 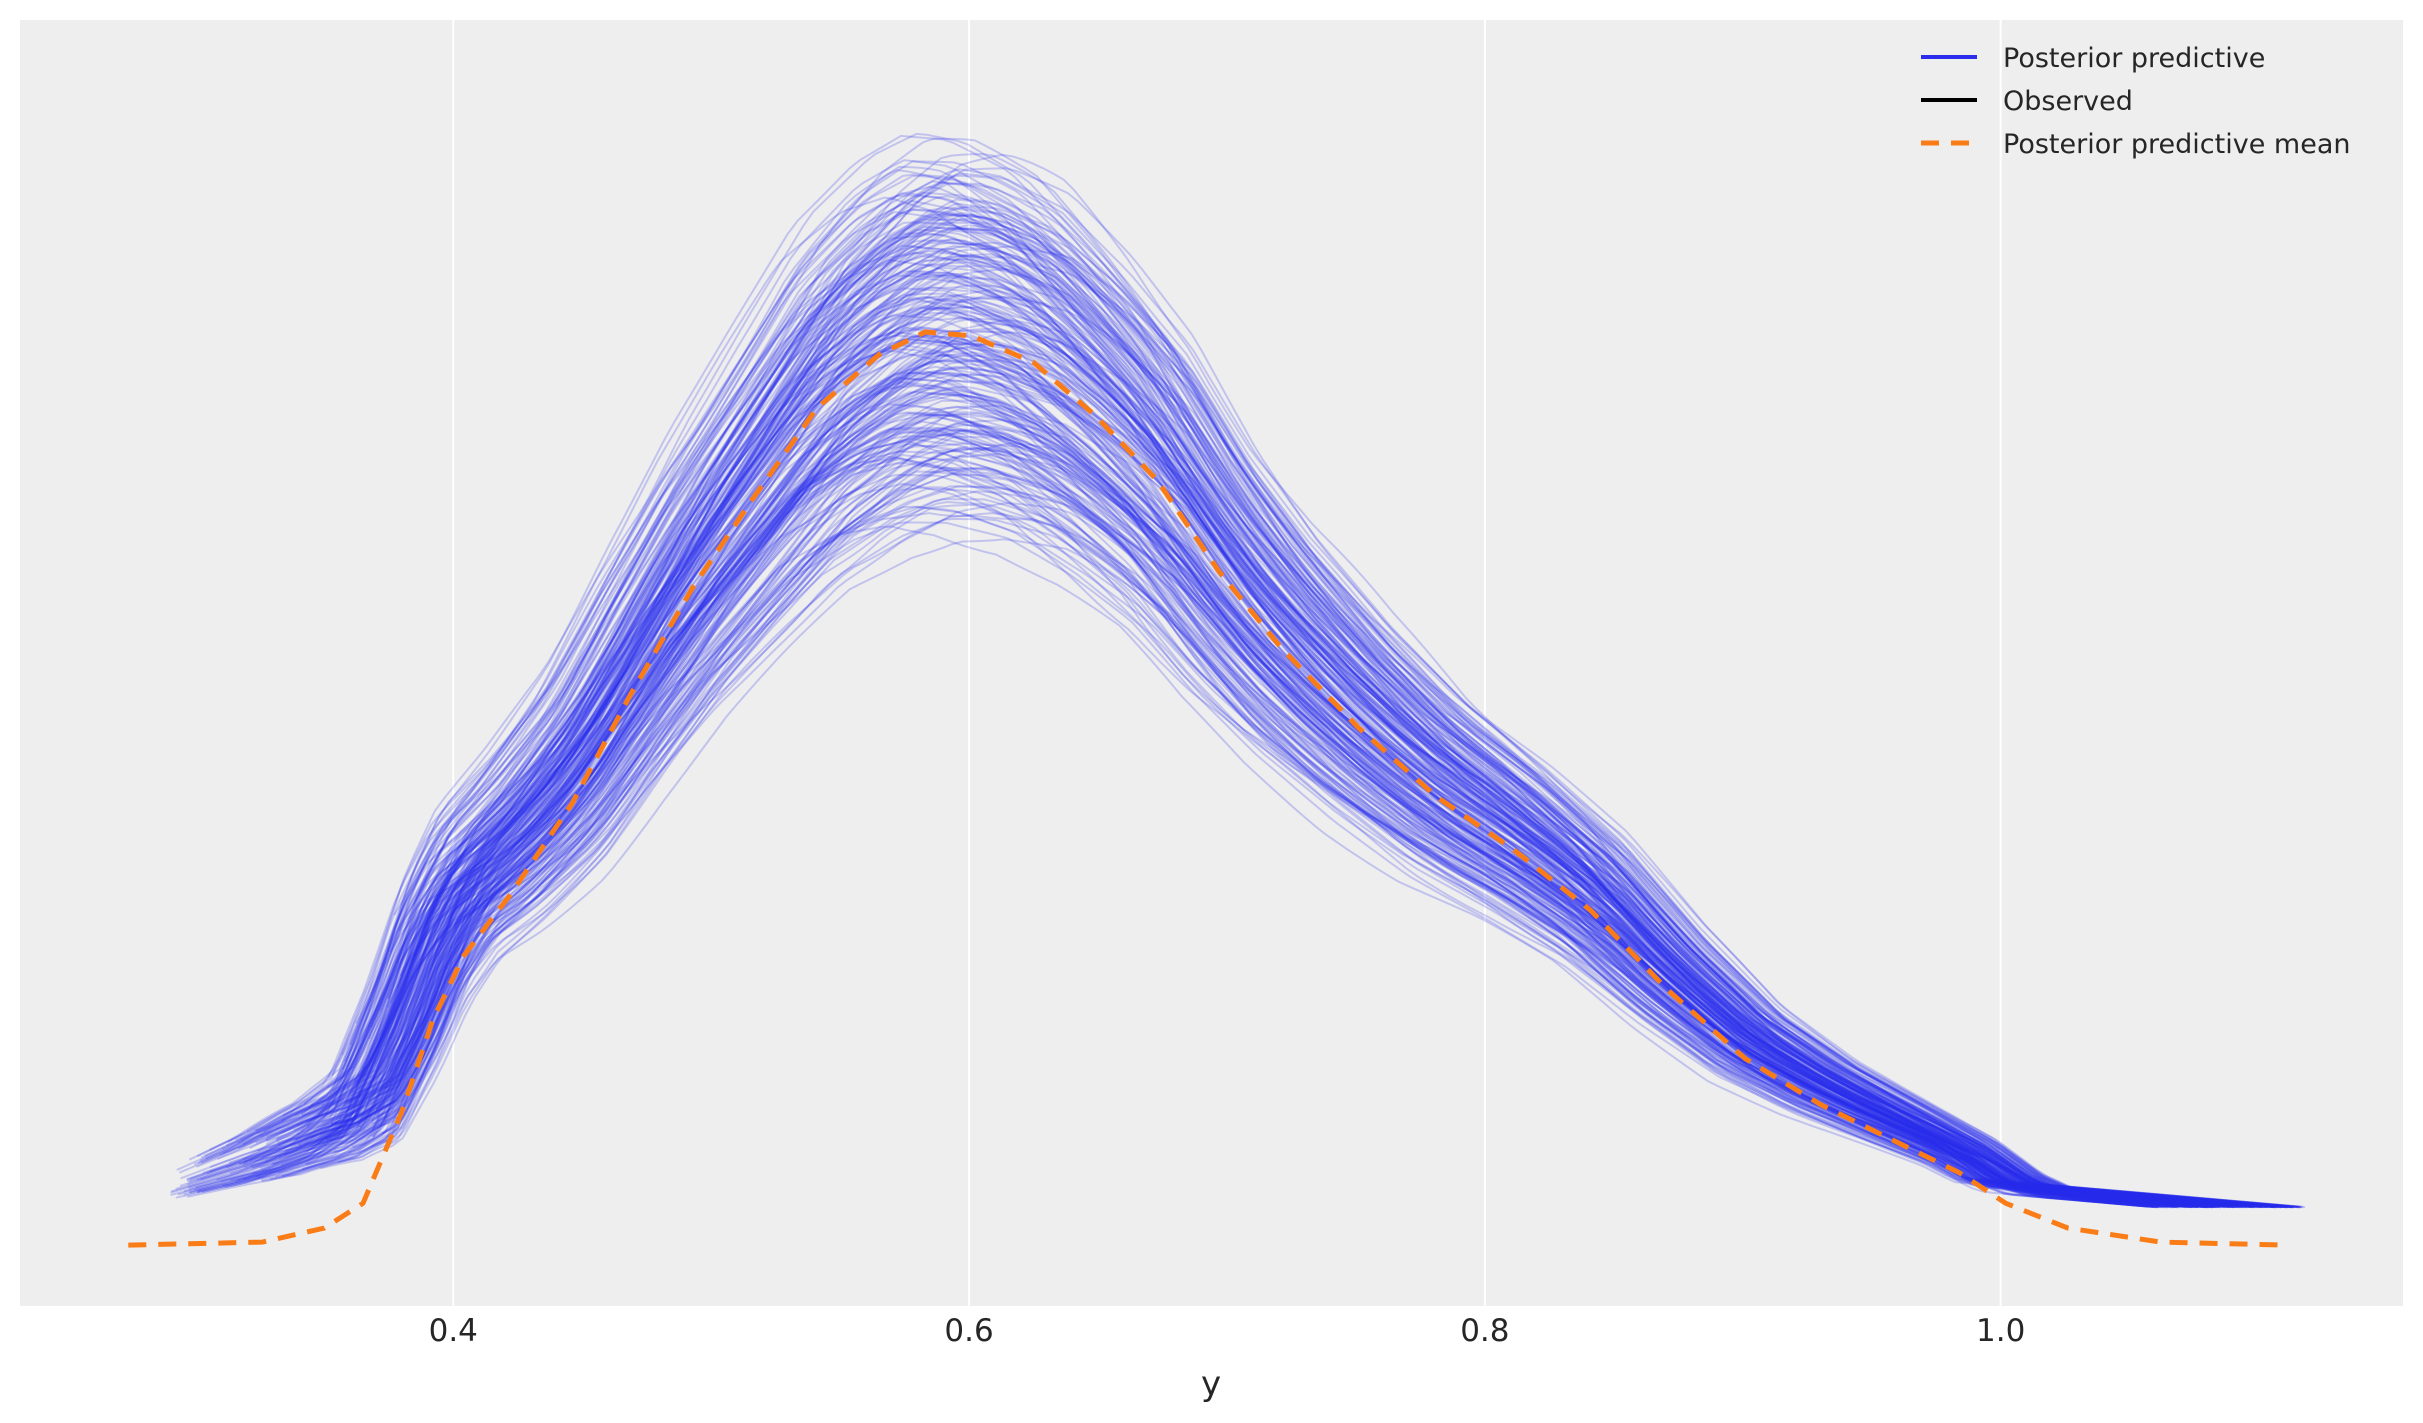 I want to click on legend-label-observed: Observed, so click(x=2068, y=101).